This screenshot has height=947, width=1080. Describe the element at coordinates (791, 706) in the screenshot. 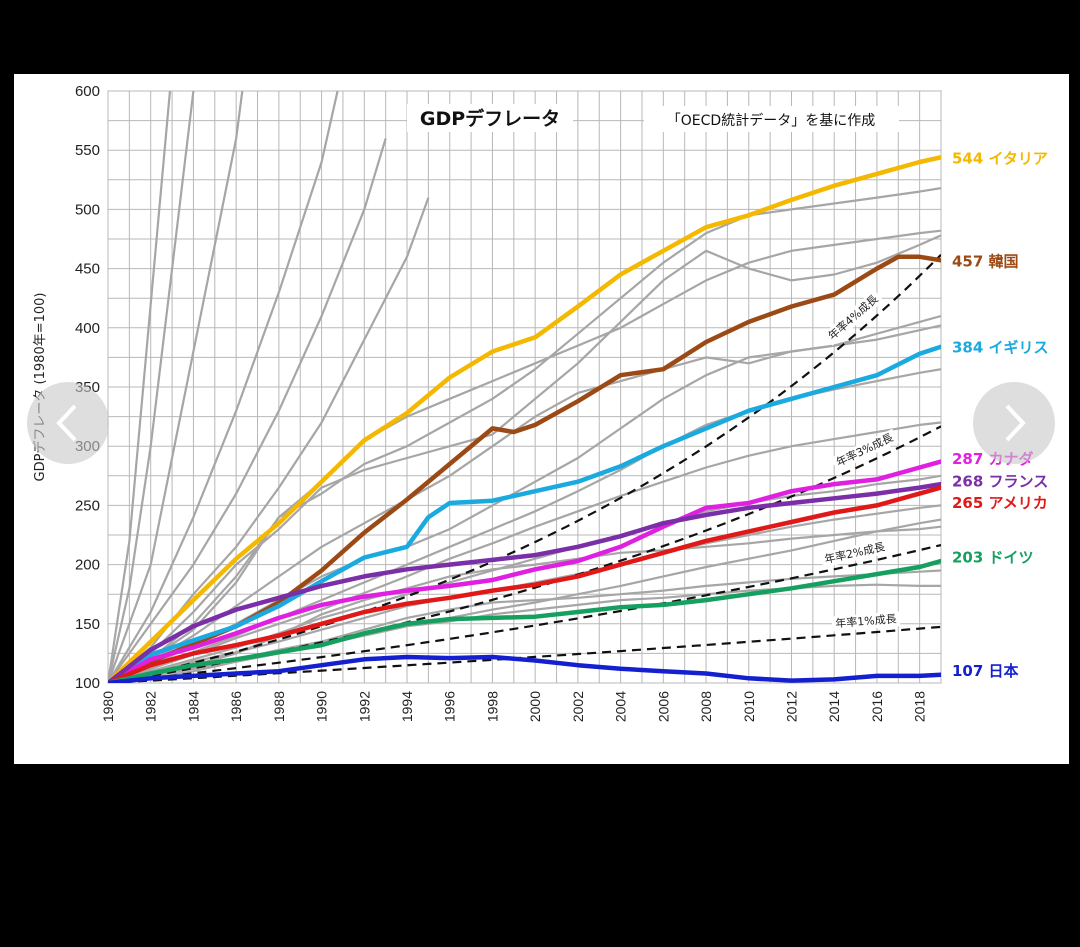

I see `x-tick-label: 2012` at that location.